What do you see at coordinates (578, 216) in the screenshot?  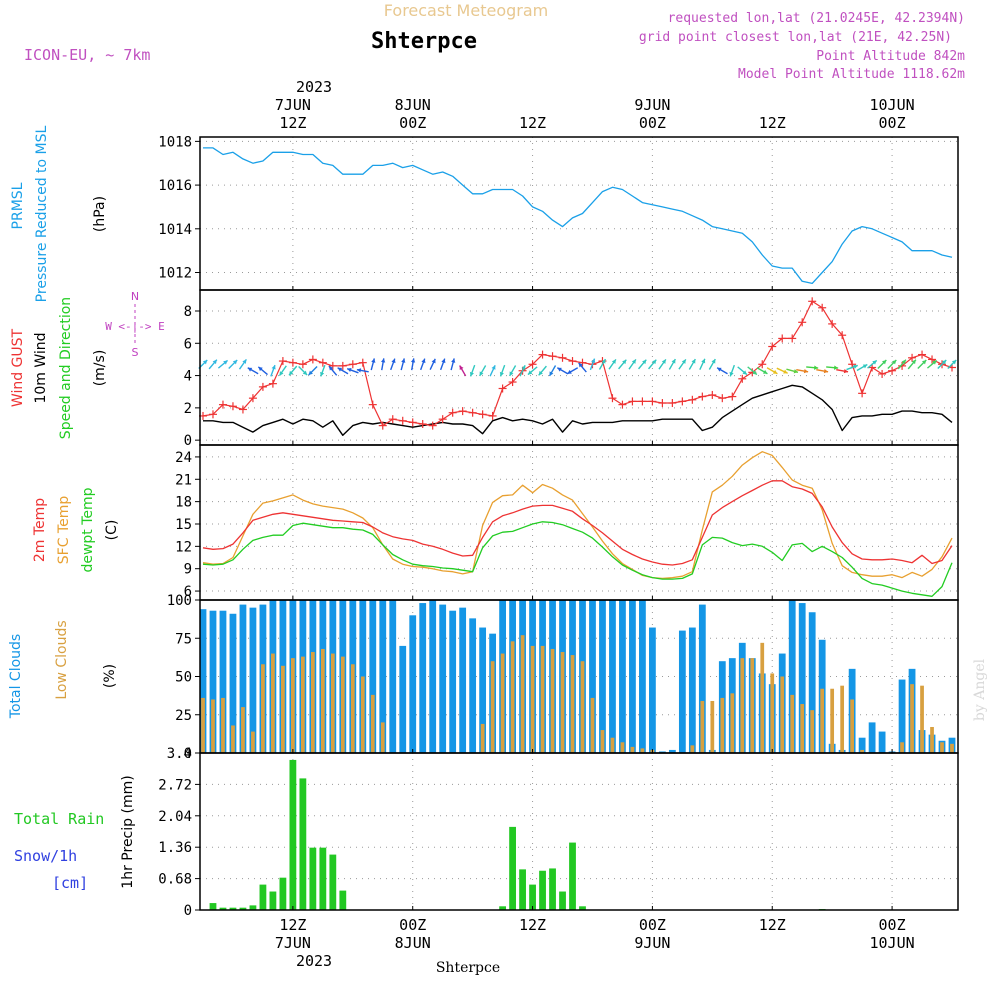 I see `pressure-line` at bounding box center [578, 216].